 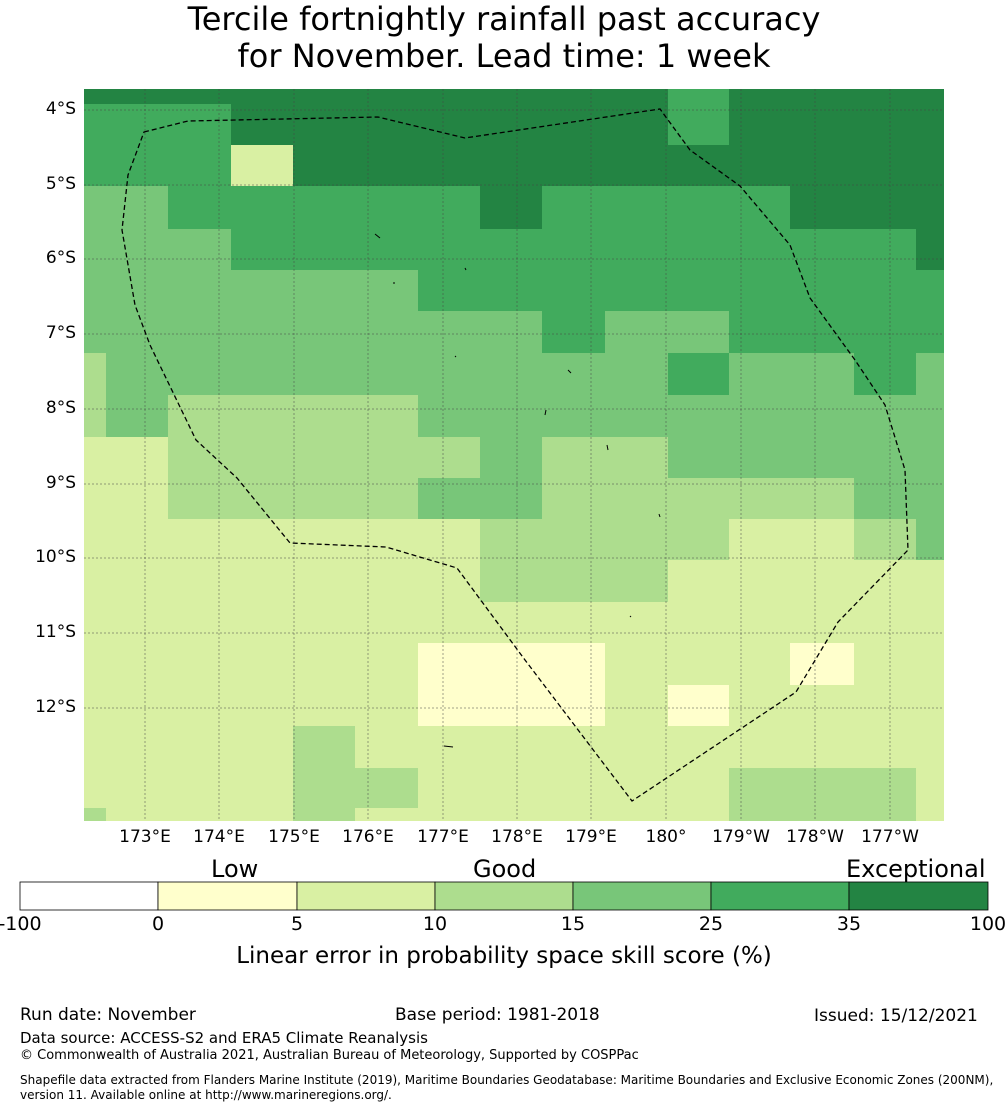 What do you see at coordinates (60, 258) in the screenshot?
I see `latitude-label: 6°S` at bounding box center [60, 258].